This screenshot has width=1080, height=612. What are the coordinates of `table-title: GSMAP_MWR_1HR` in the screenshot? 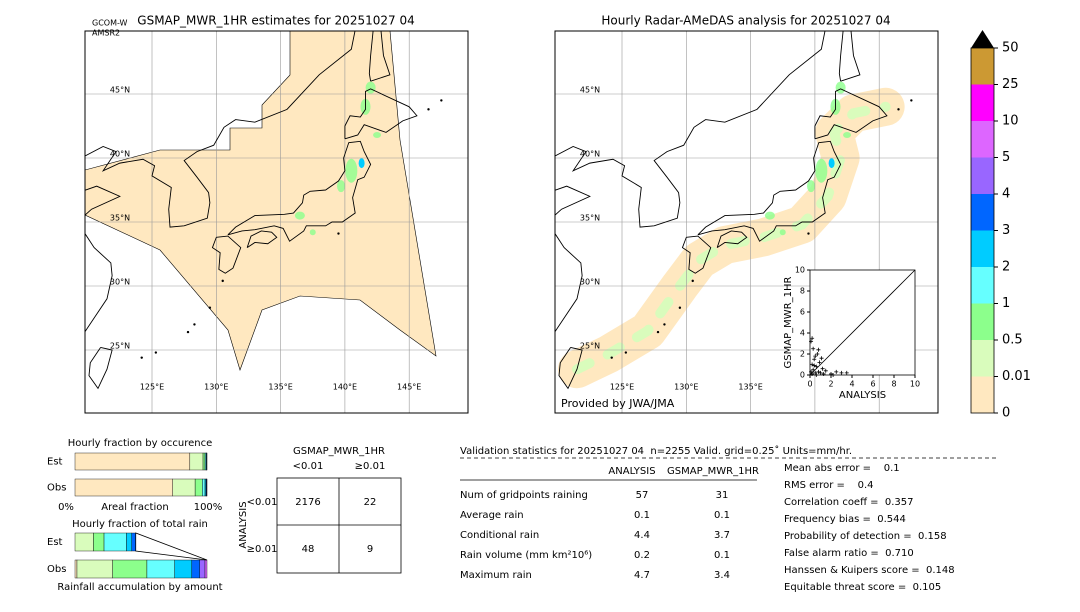 It's located at (339, 451).